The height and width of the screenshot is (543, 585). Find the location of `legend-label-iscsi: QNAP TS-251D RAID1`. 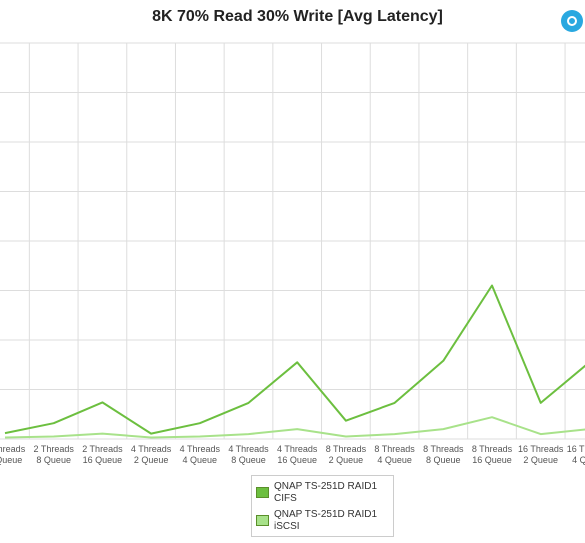

legend-label-iscsi: QNAP TS-251D RAID1 is located at coordinates (326, 514).